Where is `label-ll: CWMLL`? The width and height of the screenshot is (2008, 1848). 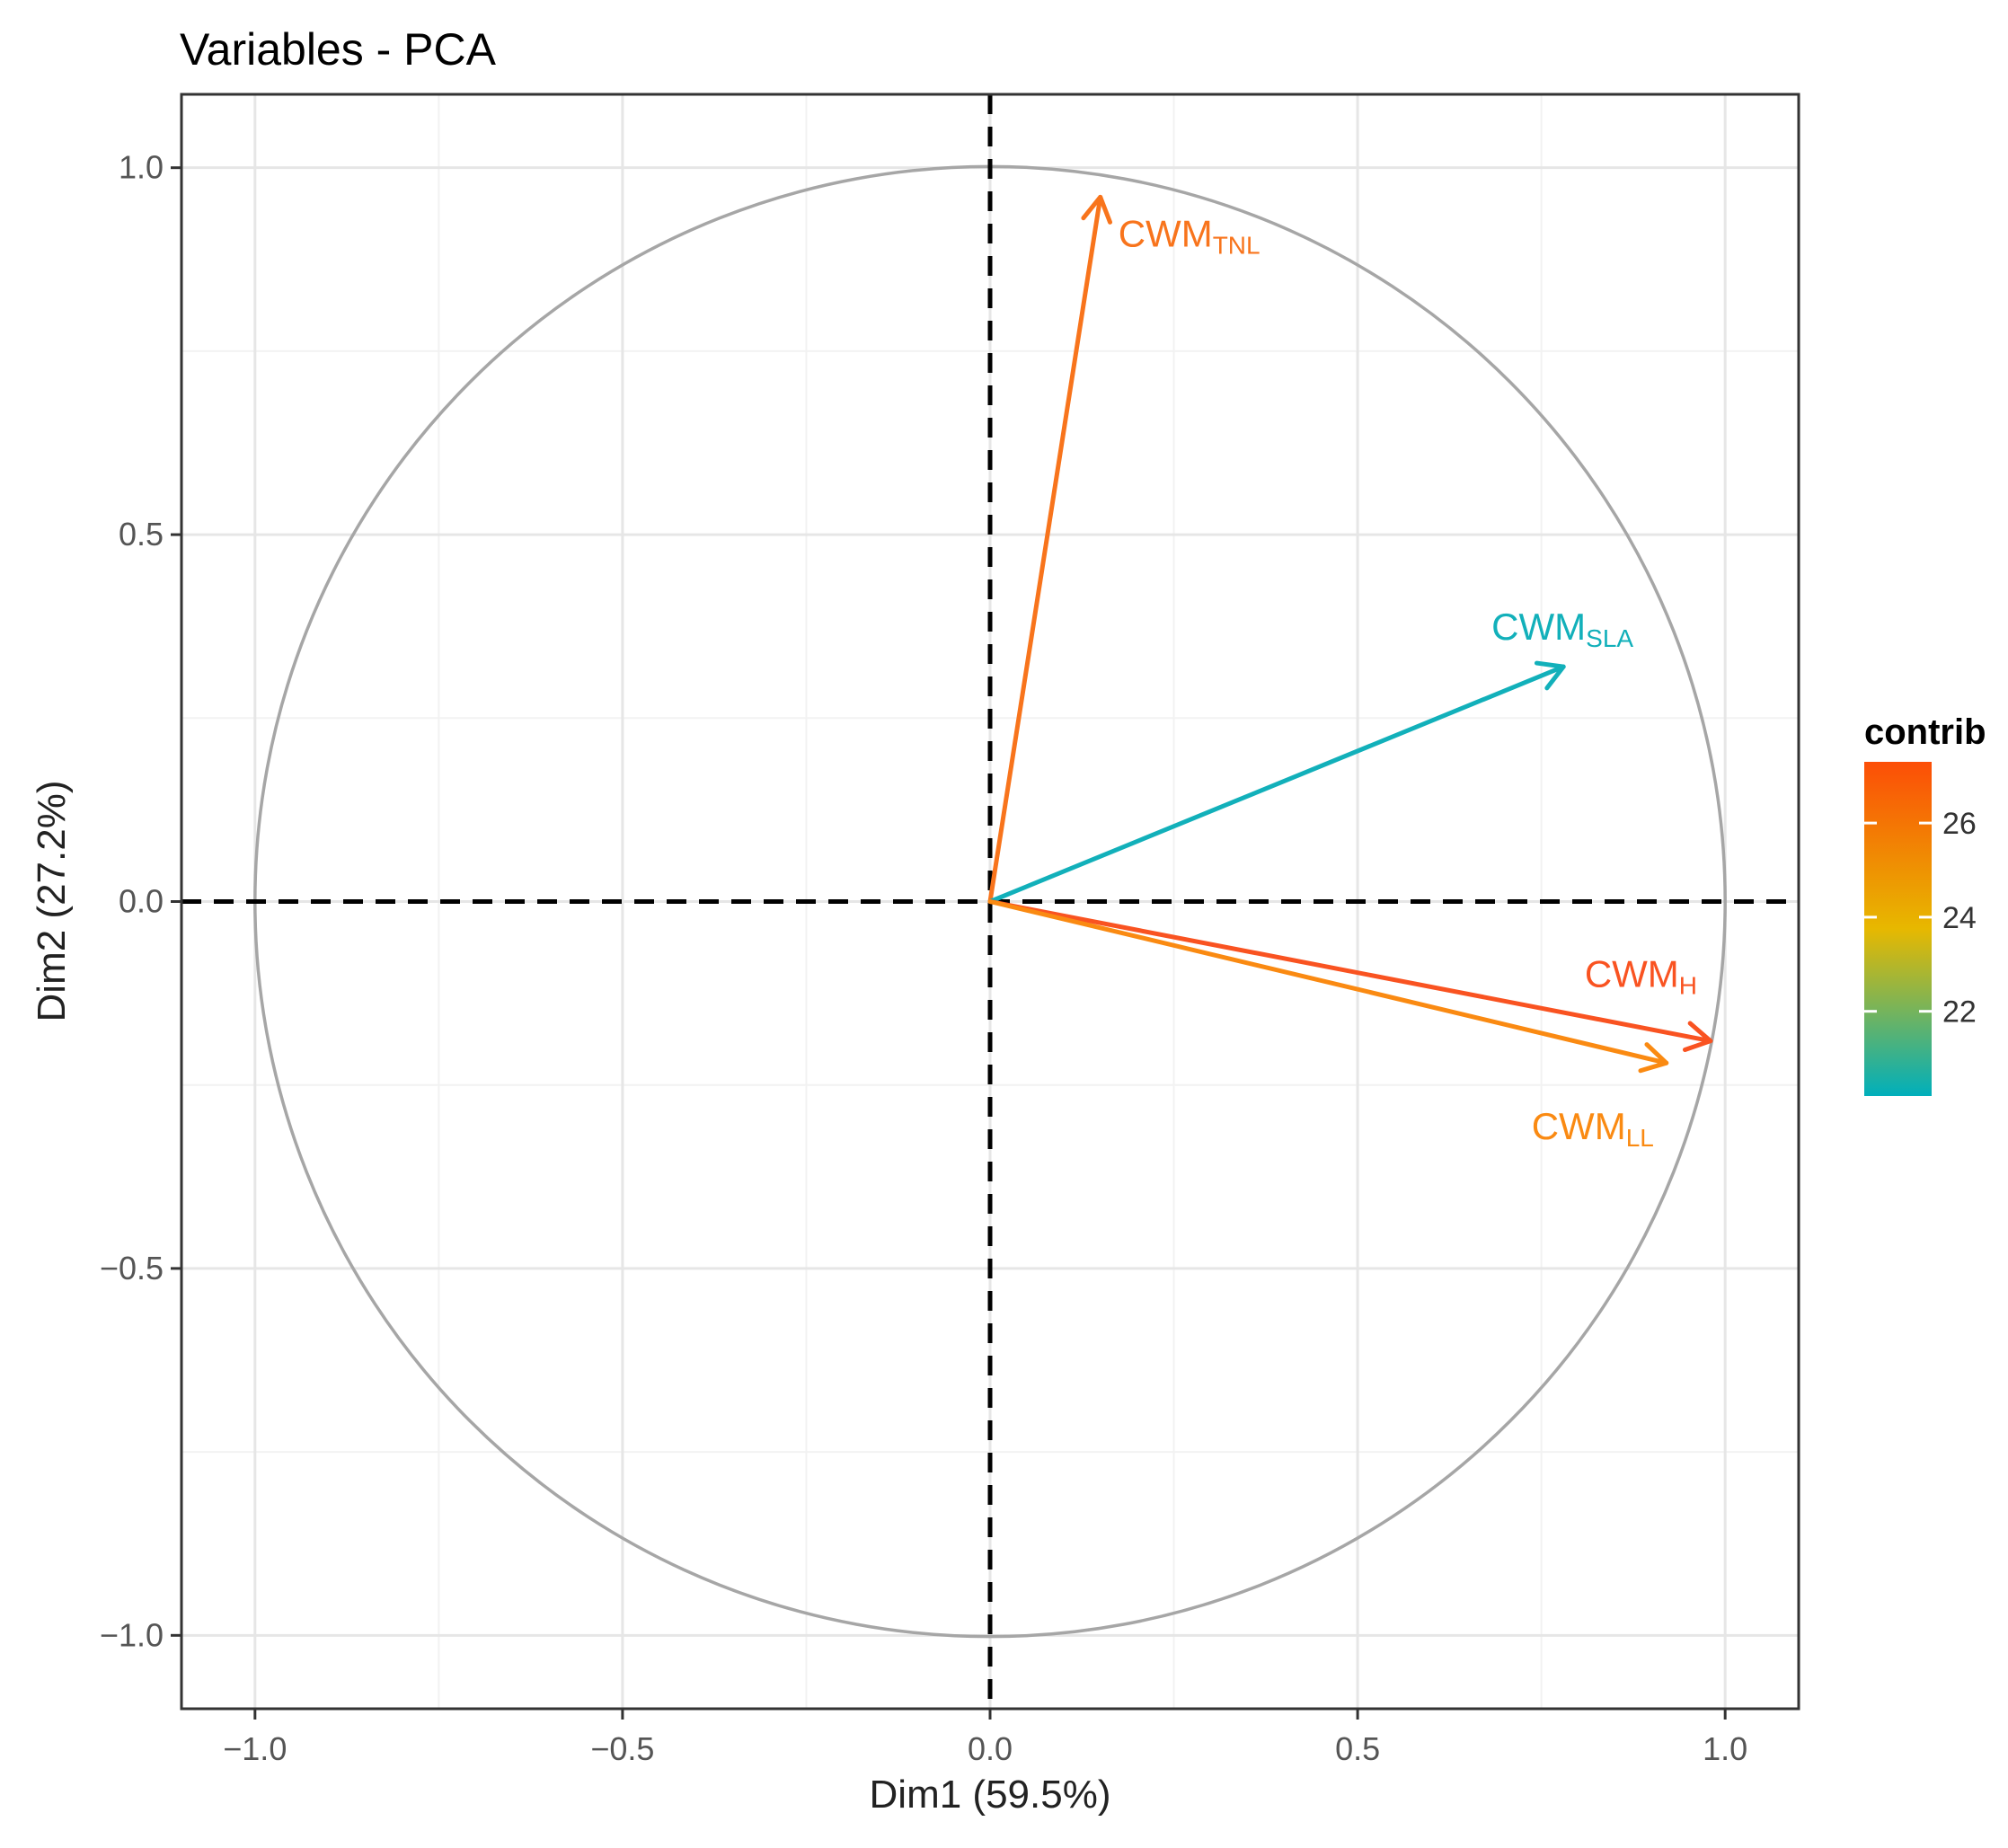 label-ll: CWMLL is located at coordinates (1593, 1128).